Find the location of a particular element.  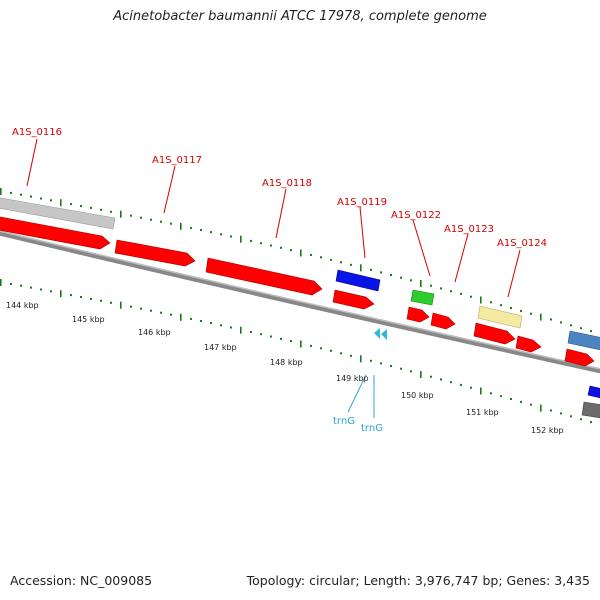

ruler-label-148: 148 kbp is located at coordinates (286, 362).